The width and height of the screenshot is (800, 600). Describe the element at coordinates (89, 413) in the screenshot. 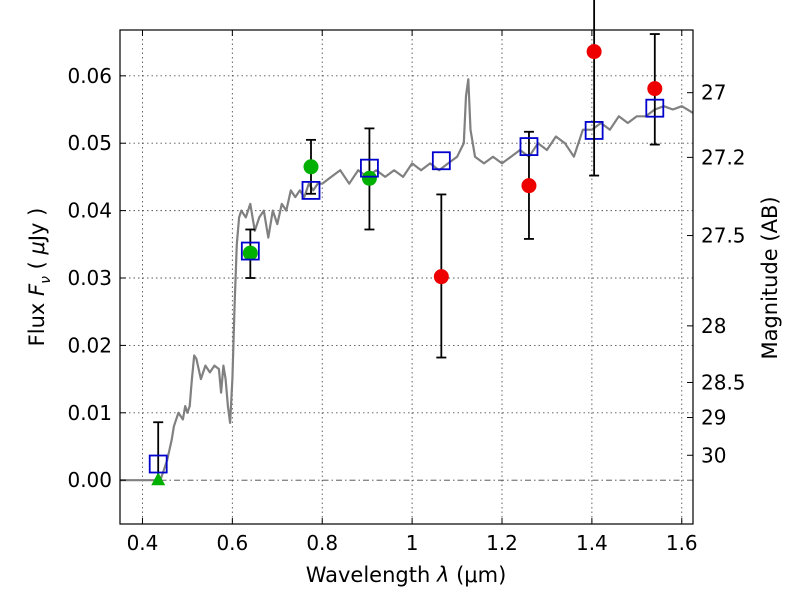

I see `y-tick-label: 0.01` at that location.